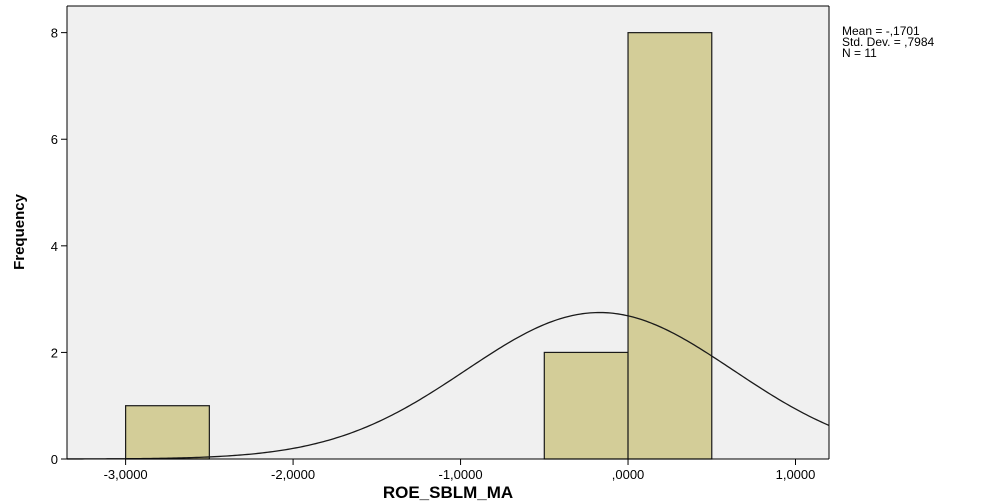 Image resolution: width=995 pixels, height=504 pixels. I want to click on statistics-box: Mean = -,1701 Std. Dev. = ,7984 N = 11, so click(888, 42).